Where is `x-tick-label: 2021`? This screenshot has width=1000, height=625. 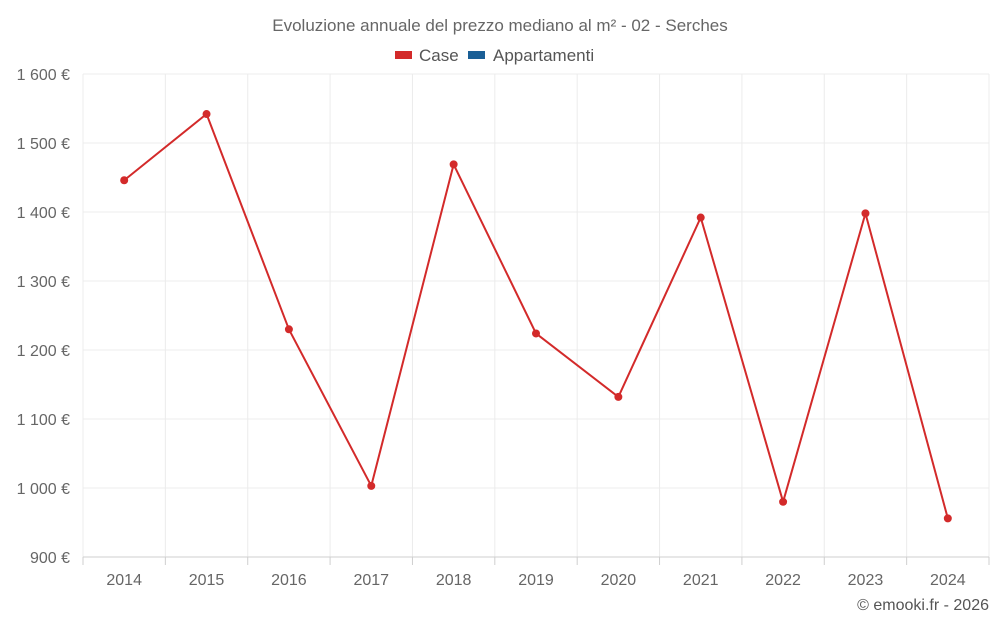 x-tick-label: 2021 is located at coordinates (701, 580).